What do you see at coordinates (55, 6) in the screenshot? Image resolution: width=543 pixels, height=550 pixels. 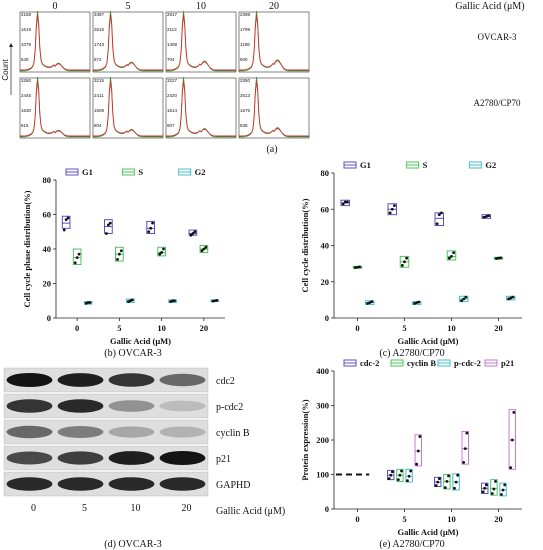 I see `column-header: 0` at bounding box center [55, 6].